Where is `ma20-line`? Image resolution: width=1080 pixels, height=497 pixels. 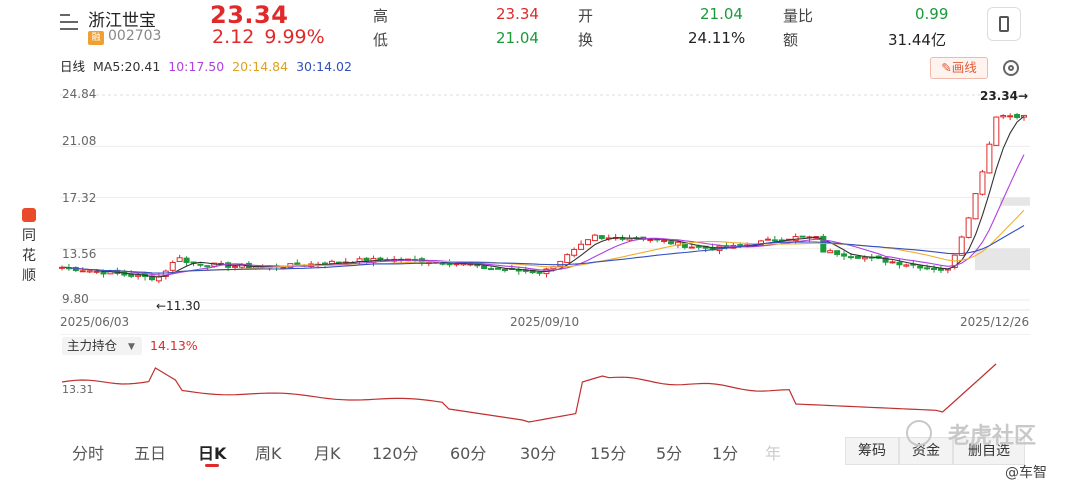 ma20-line is located at coordinates (543, 241).